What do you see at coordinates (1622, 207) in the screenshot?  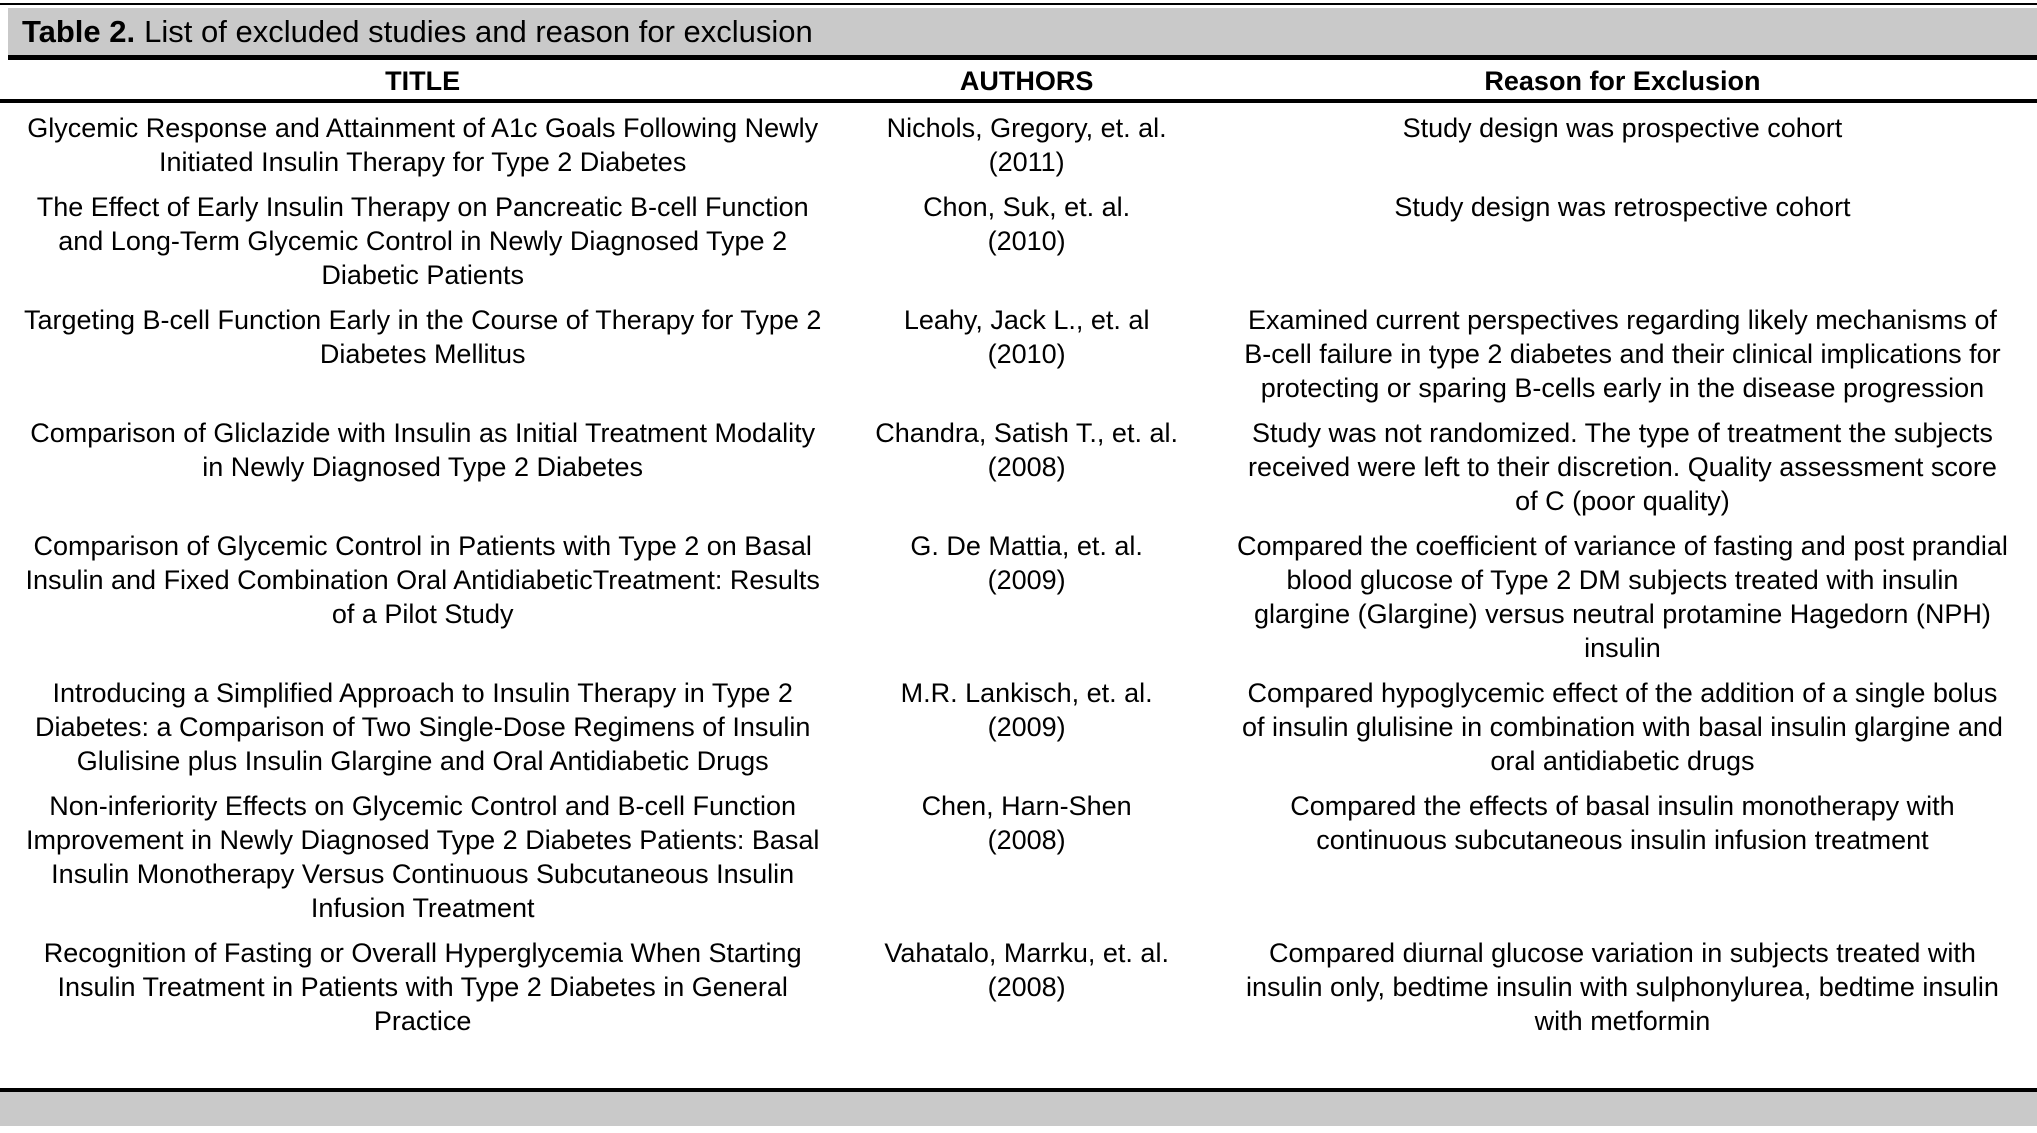 I see `exclusion-reason: Study design was retrospective cohort` at bounding box center [1622, 207].